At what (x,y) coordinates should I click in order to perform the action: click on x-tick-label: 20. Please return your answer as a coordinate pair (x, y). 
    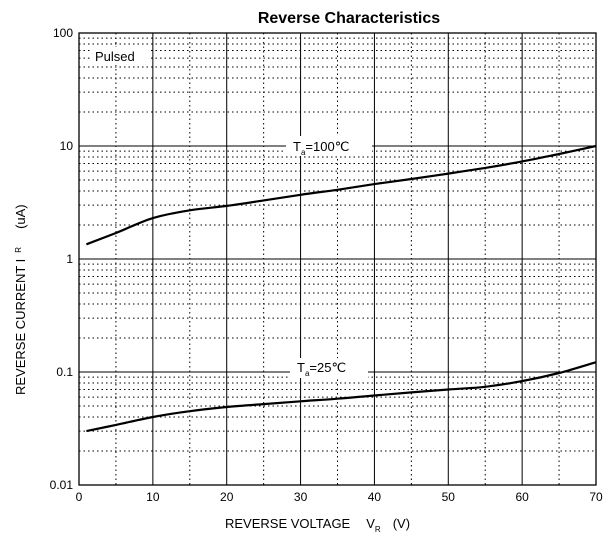
    Looking at the image, I should click on (227, 497).